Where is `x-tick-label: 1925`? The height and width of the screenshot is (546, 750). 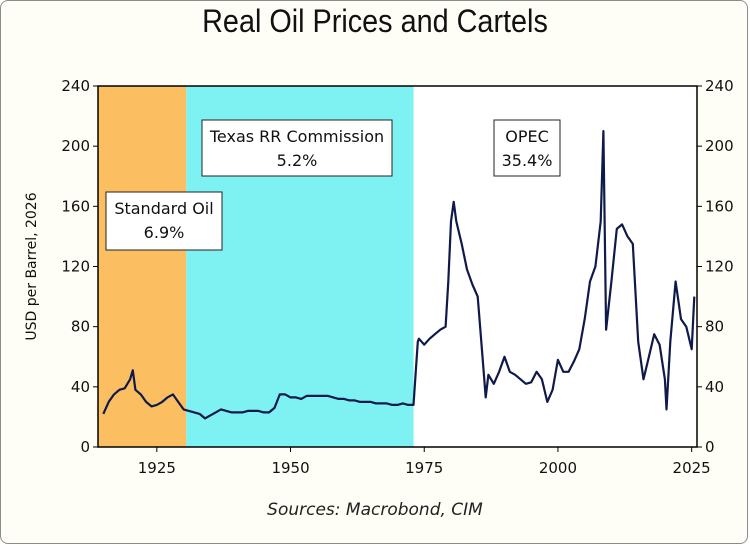 x-tick-label: 1925 is located at coordinates (157, 468).